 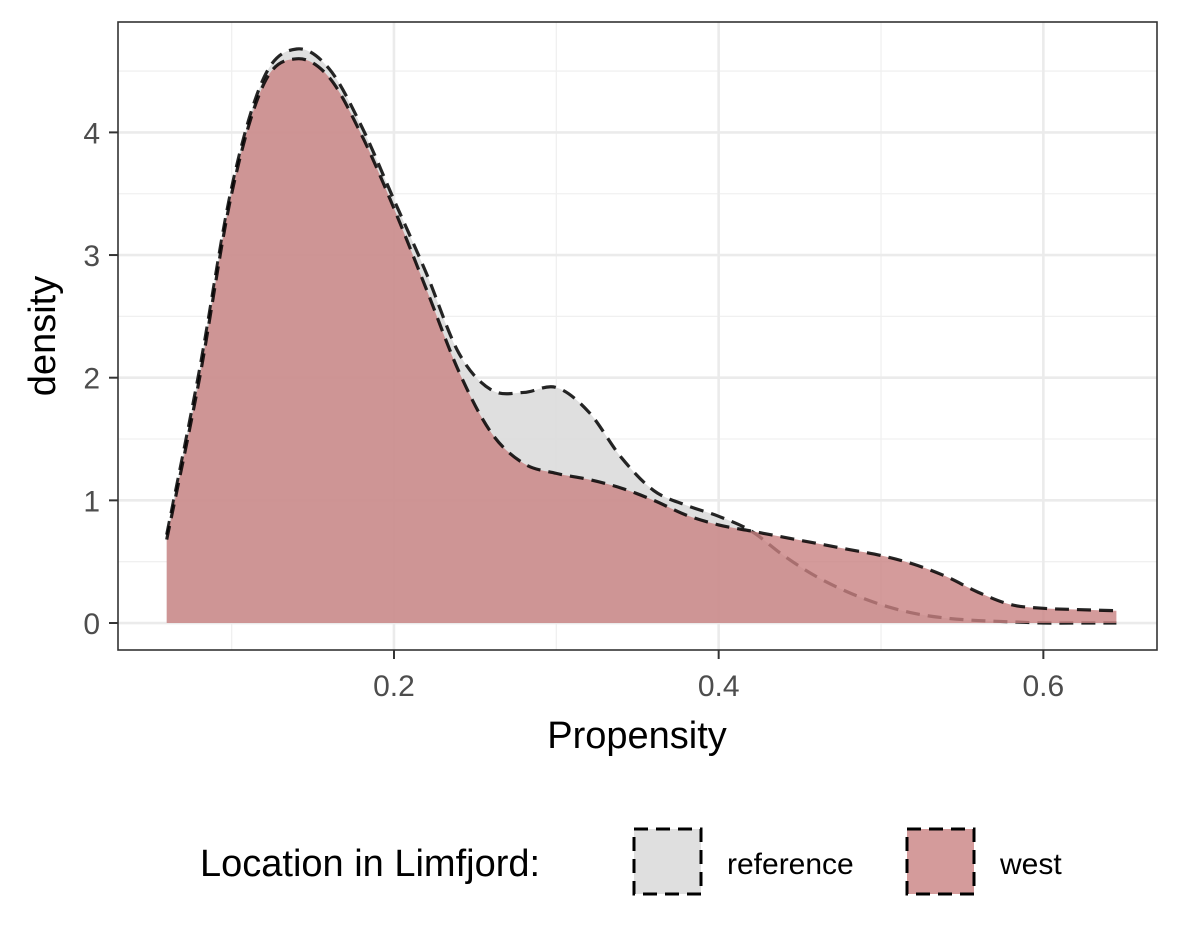 What do you see at coordinates (370, 864) in the screenshot?
I see `legend-title: Location in Limfjord:` at bounding box center [370, 864].